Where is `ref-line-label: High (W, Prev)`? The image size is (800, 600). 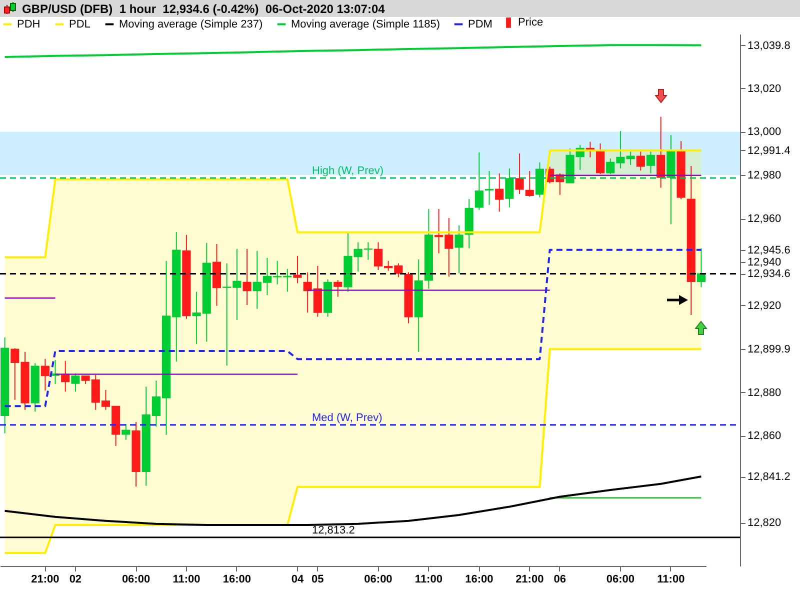
ref-line-label: High (W, Prev) is located at coordinates (348, 170).